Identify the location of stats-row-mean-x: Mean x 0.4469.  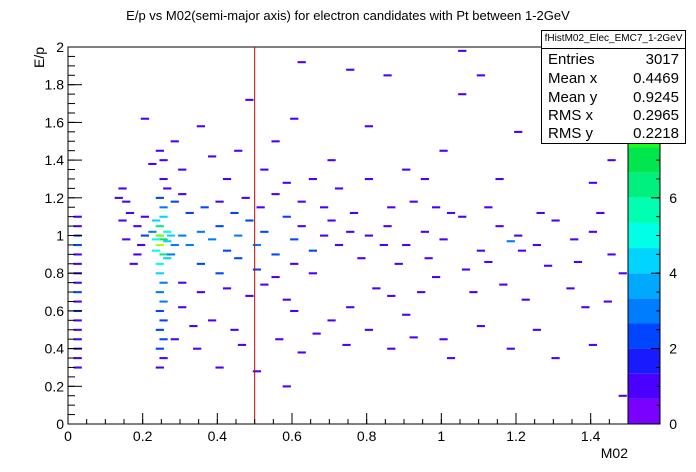
(613, 78).